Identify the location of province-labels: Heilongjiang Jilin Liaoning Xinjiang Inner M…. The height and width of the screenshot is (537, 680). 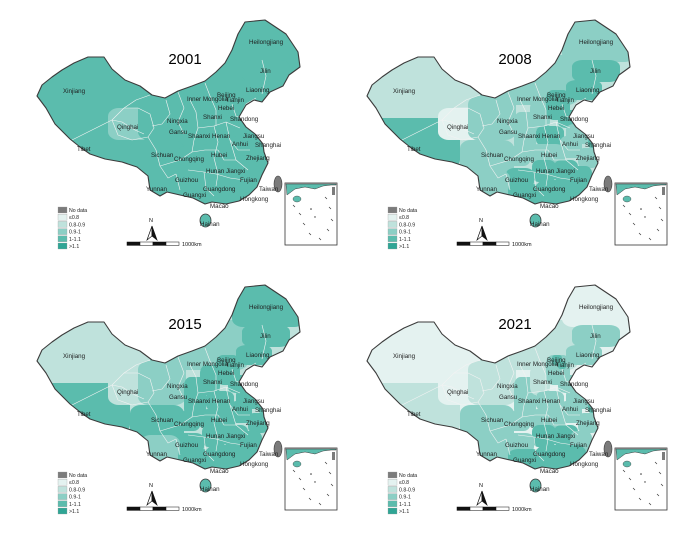
(503, 398).